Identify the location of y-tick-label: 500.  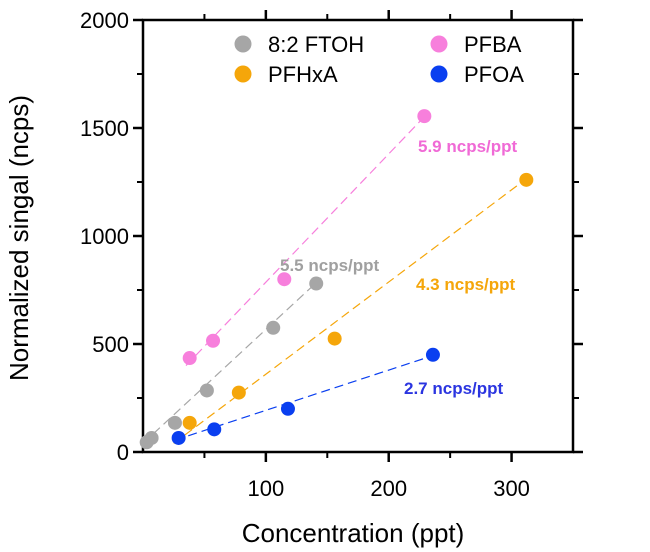
(110, 344).